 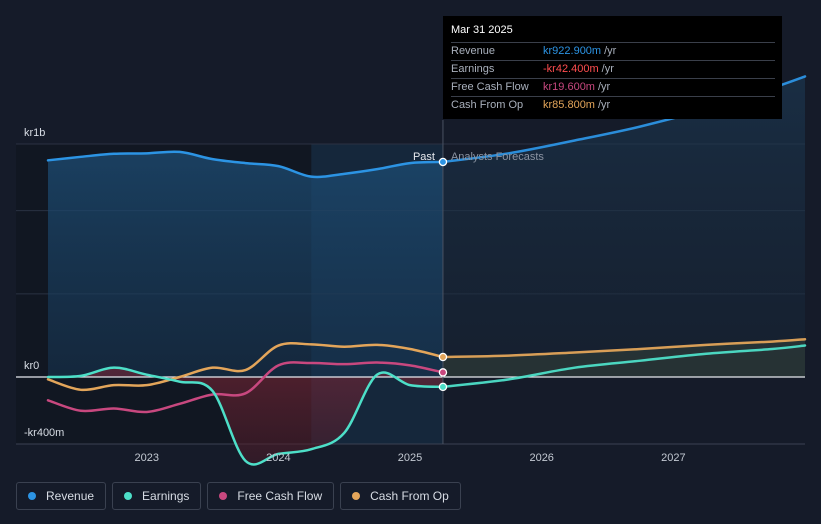 I want to click on legend-label: Free Cash Flow, so click(x=280, y=496).